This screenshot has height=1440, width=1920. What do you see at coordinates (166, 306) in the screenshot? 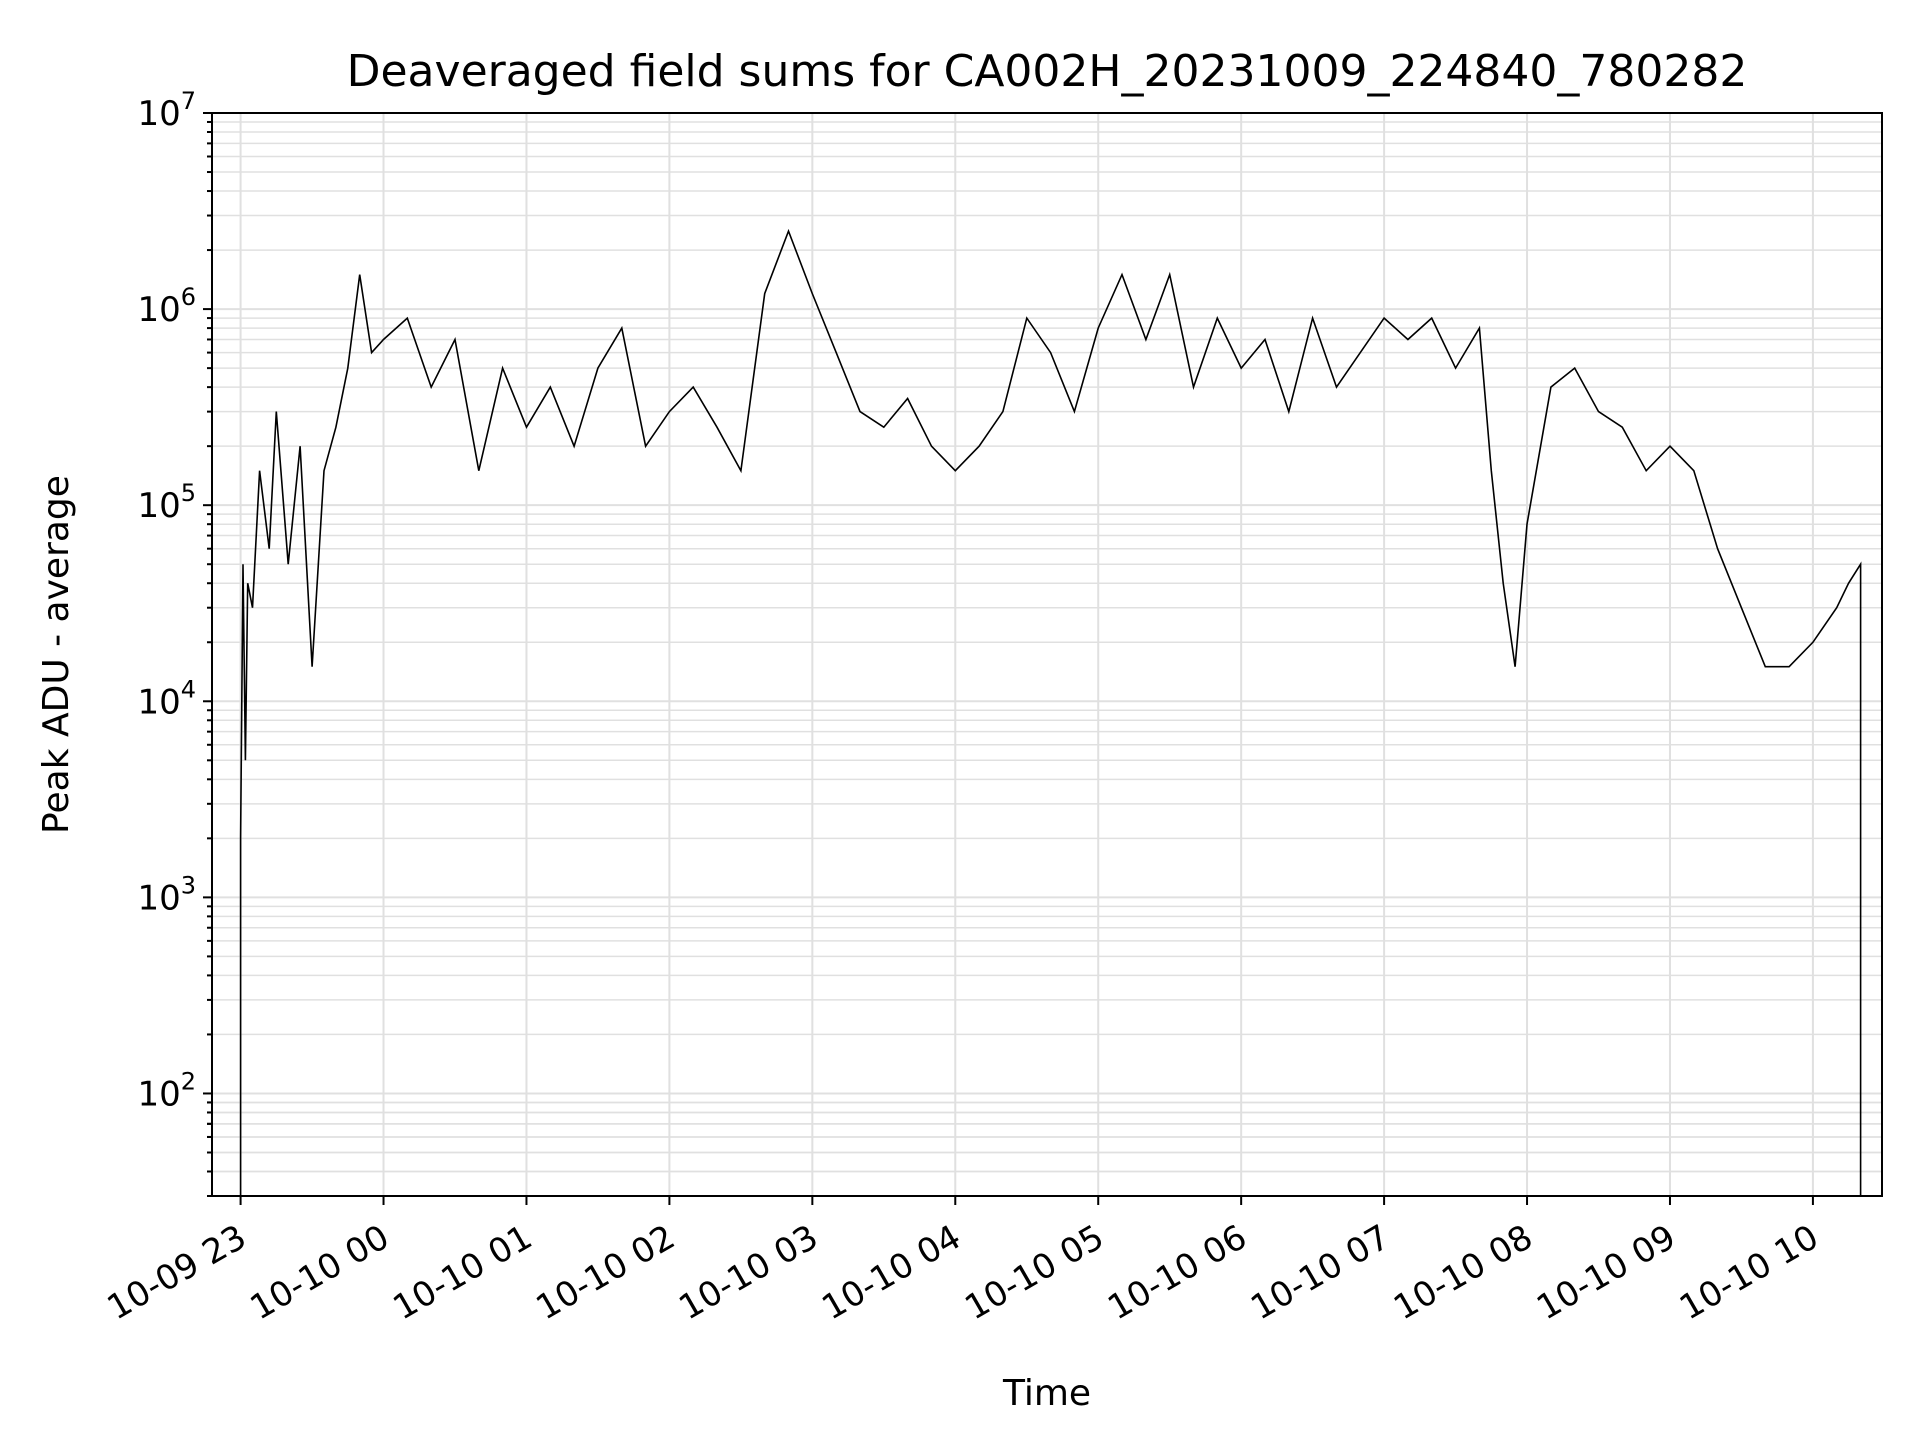
I see `y-tick-label: 10⁶` at bounding box center [166, 306].